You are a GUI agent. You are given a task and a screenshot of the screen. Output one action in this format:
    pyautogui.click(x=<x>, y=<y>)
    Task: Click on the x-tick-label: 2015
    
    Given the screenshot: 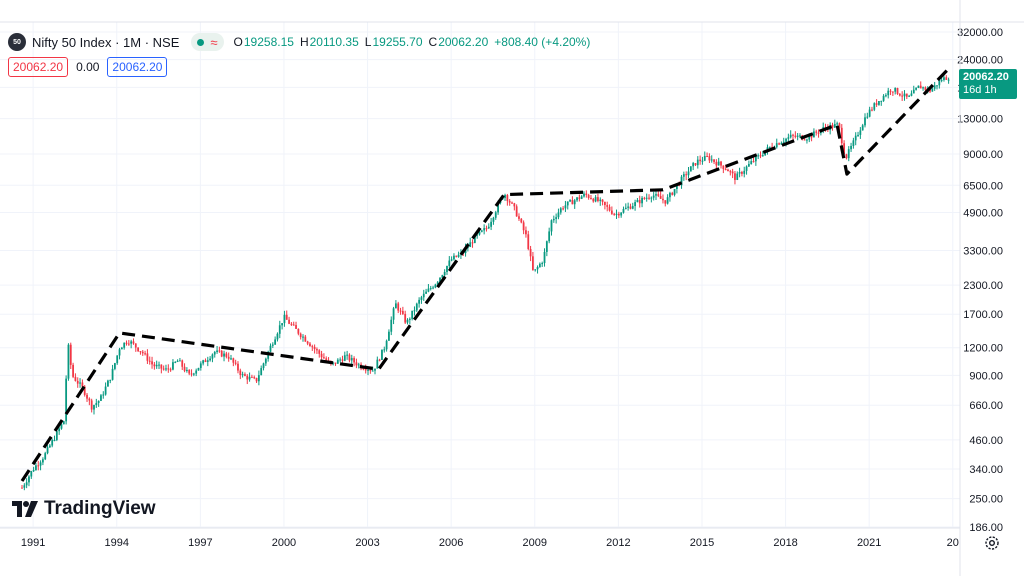 What is the action you would take?
    pyautogui.click(x=702, y=543)
    